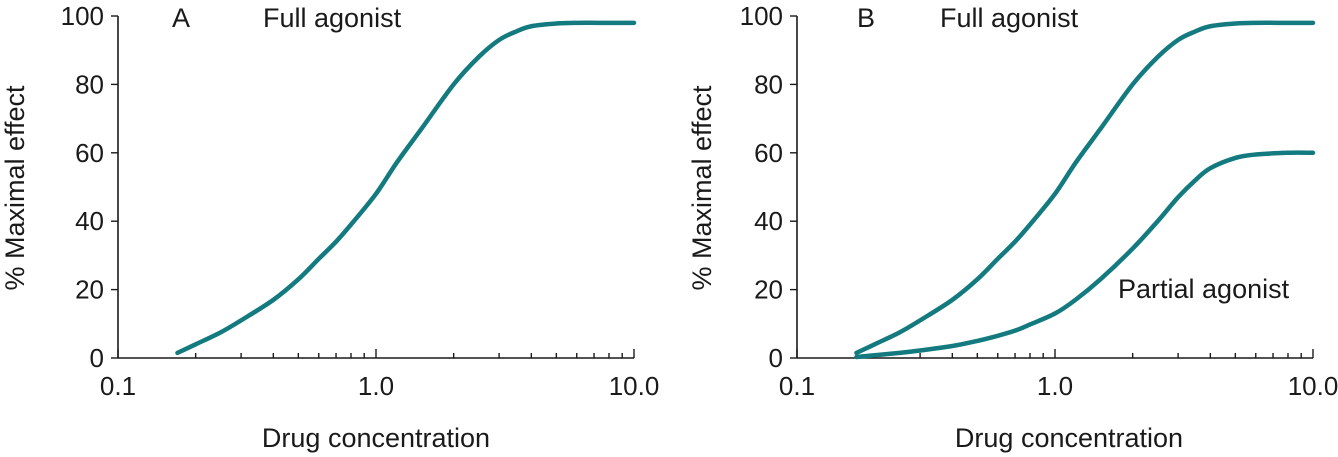 This screenshot has width=1338, height=457. Describe the element at coordinates (376, 438) in the screenshot. I see `panel-a-x-axis-title: Drug concentration` at that location.